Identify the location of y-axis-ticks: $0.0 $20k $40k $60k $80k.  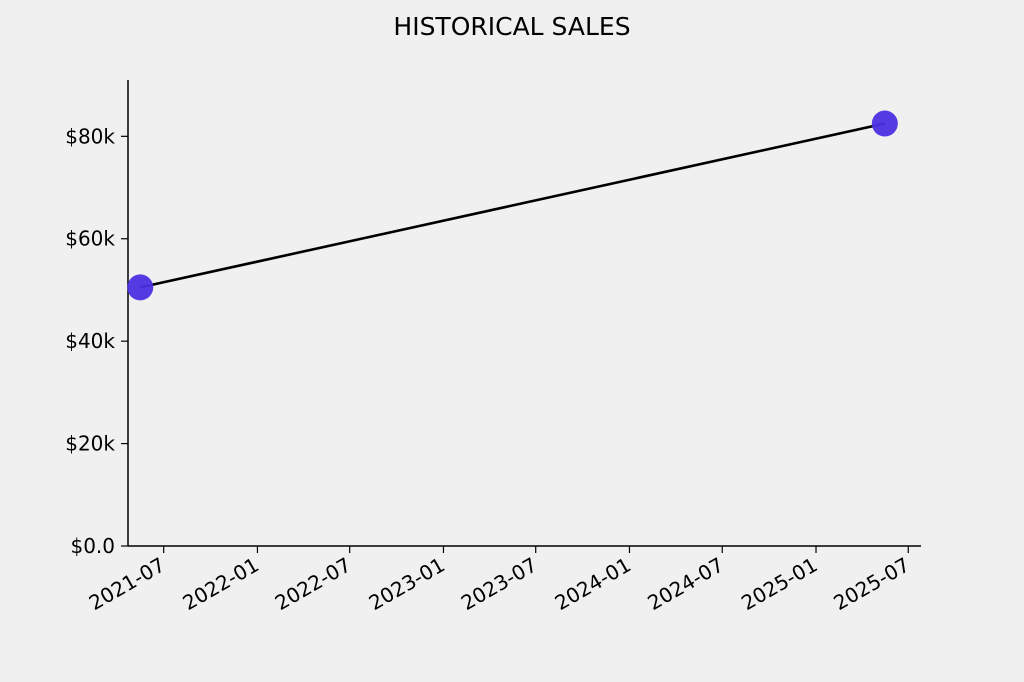
(96, 341).